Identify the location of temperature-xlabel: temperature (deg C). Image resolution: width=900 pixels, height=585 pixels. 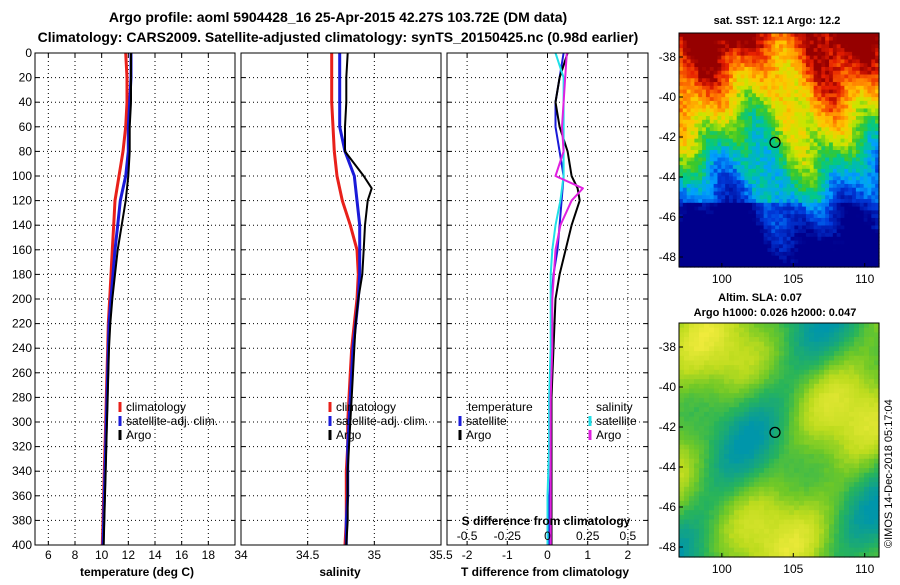
(137, 572).